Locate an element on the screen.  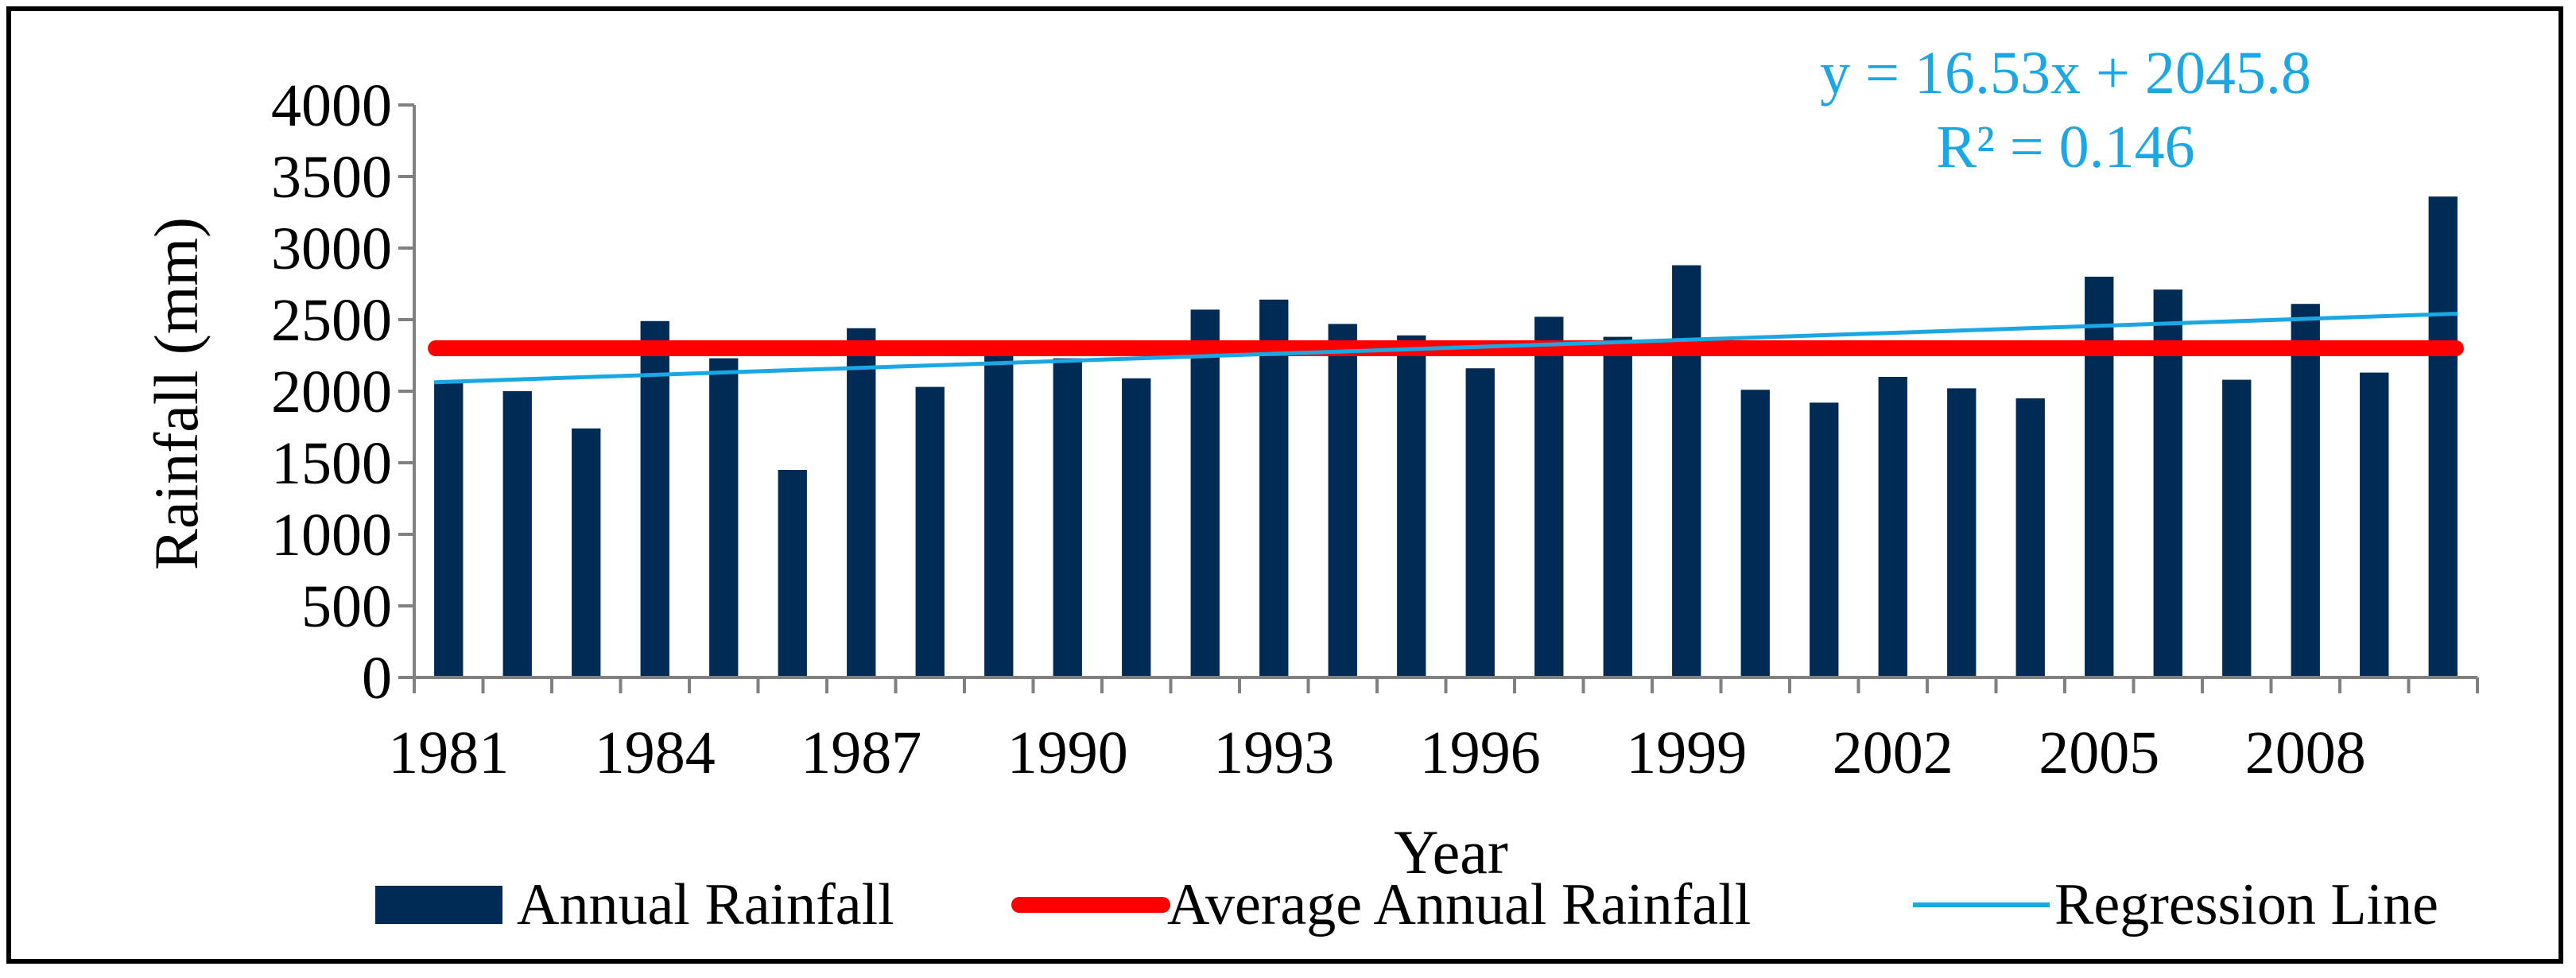
regression-r-squared: R² = 0.146 is located at coordinates (2065, 147).